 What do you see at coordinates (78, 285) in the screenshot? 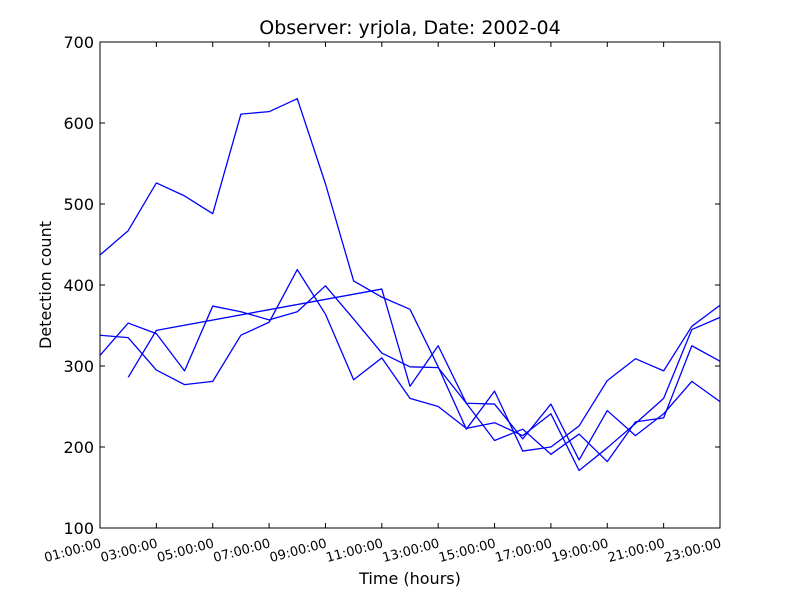
I see `y-tick-label: 400` at bounding box center [78, 285].